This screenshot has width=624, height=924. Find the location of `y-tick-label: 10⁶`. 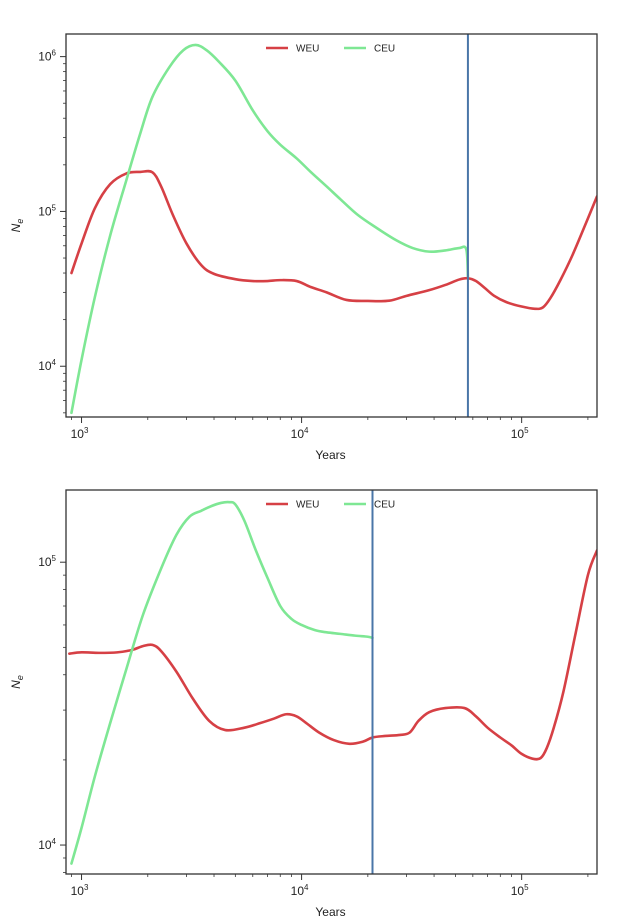

y-tick-label: 10⁶ is located at coordinates (47, 56).